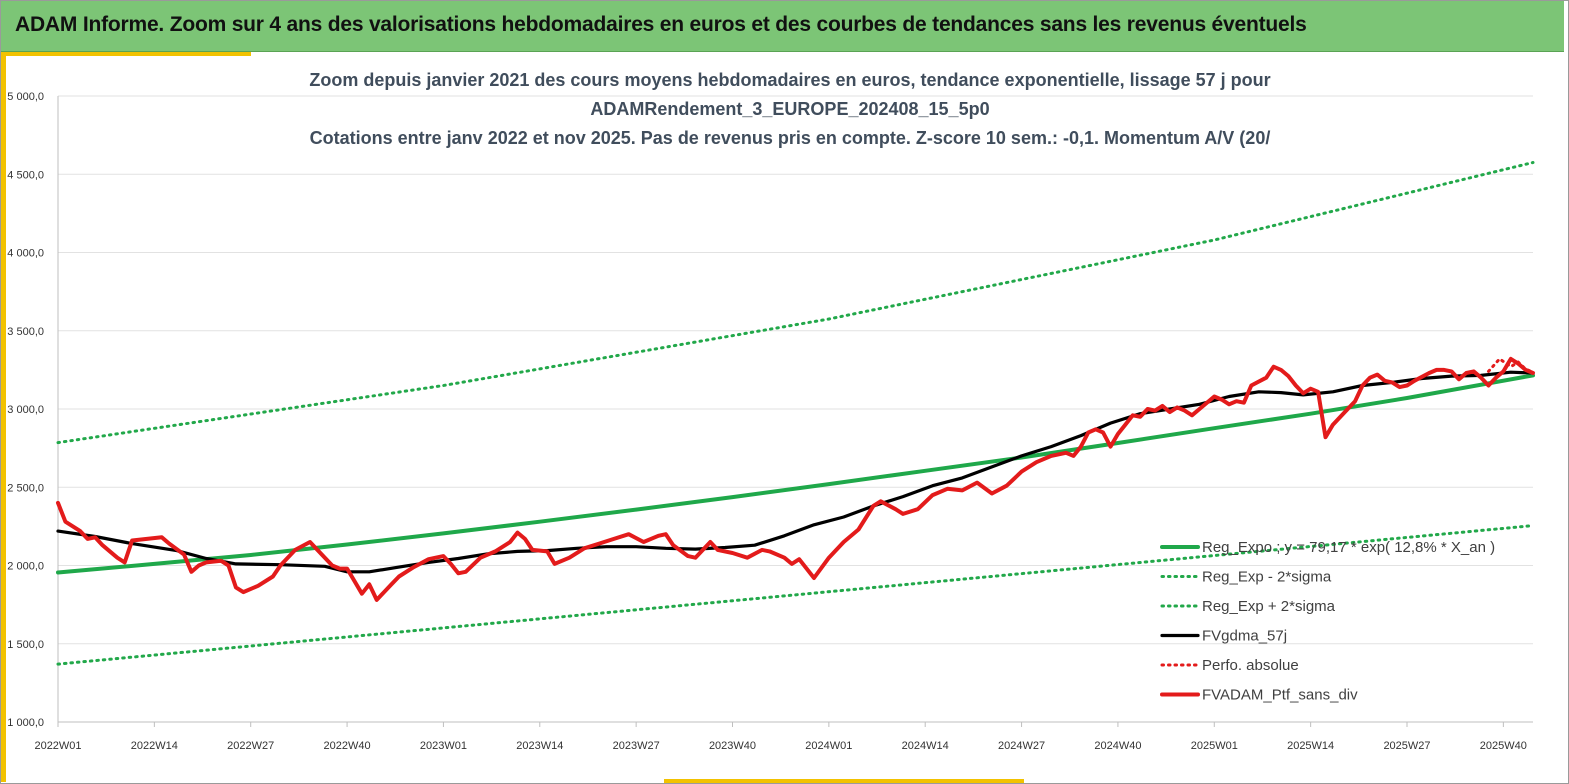 Image resolution: width=1569 pixels, height=784 pixels. Describe the element at coordinates (790, 109) in the screenshot. I see `chart-title-line-2: ADAMRendement_3_EUROPE_202408_15_5p0` at that location.